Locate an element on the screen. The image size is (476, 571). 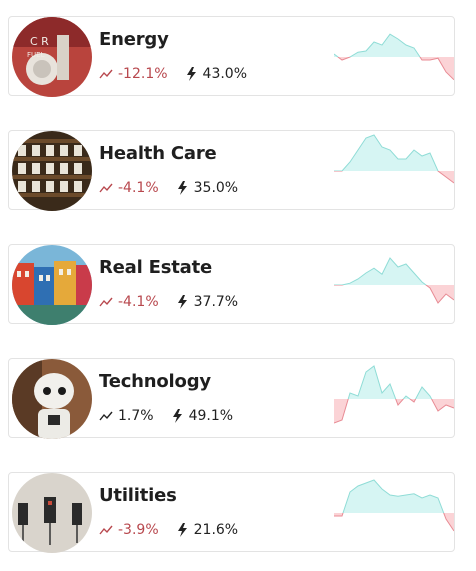
sector-name: Health Care is located at coordinates (158, 153).